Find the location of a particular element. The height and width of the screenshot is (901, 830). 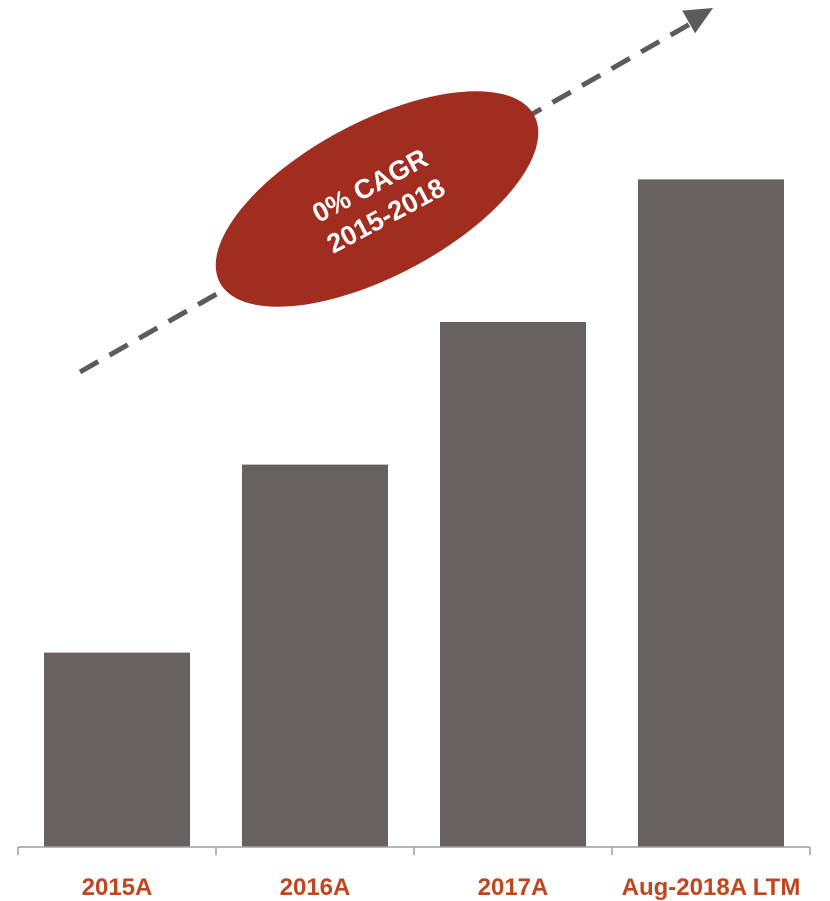

bar-aug-2018a-ltm is located at coordinates (711, 513).